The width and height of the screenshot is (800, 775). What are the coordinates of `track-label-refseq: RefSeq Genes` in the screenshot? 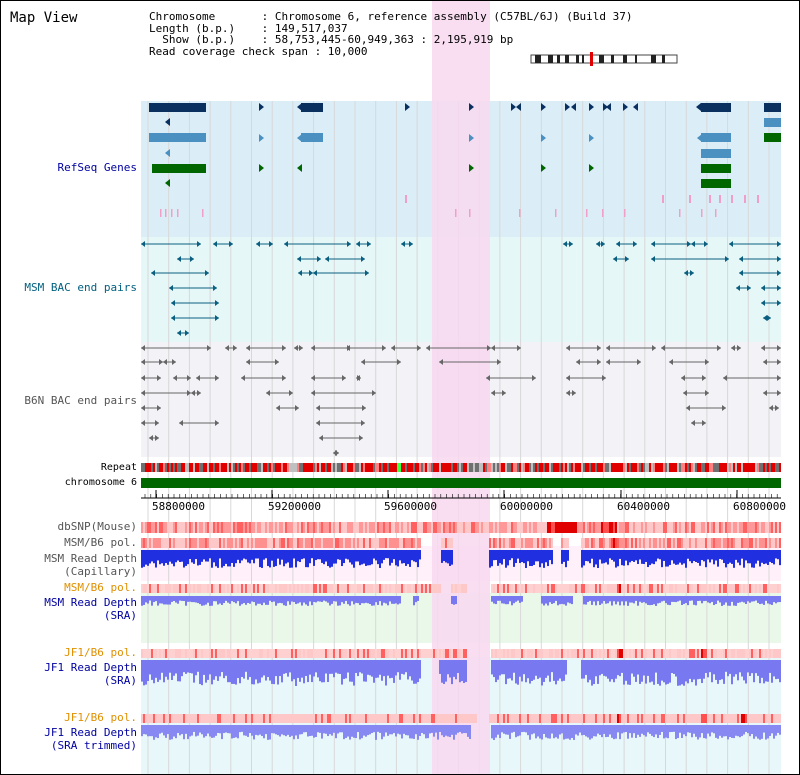 It's located at (97, 167).